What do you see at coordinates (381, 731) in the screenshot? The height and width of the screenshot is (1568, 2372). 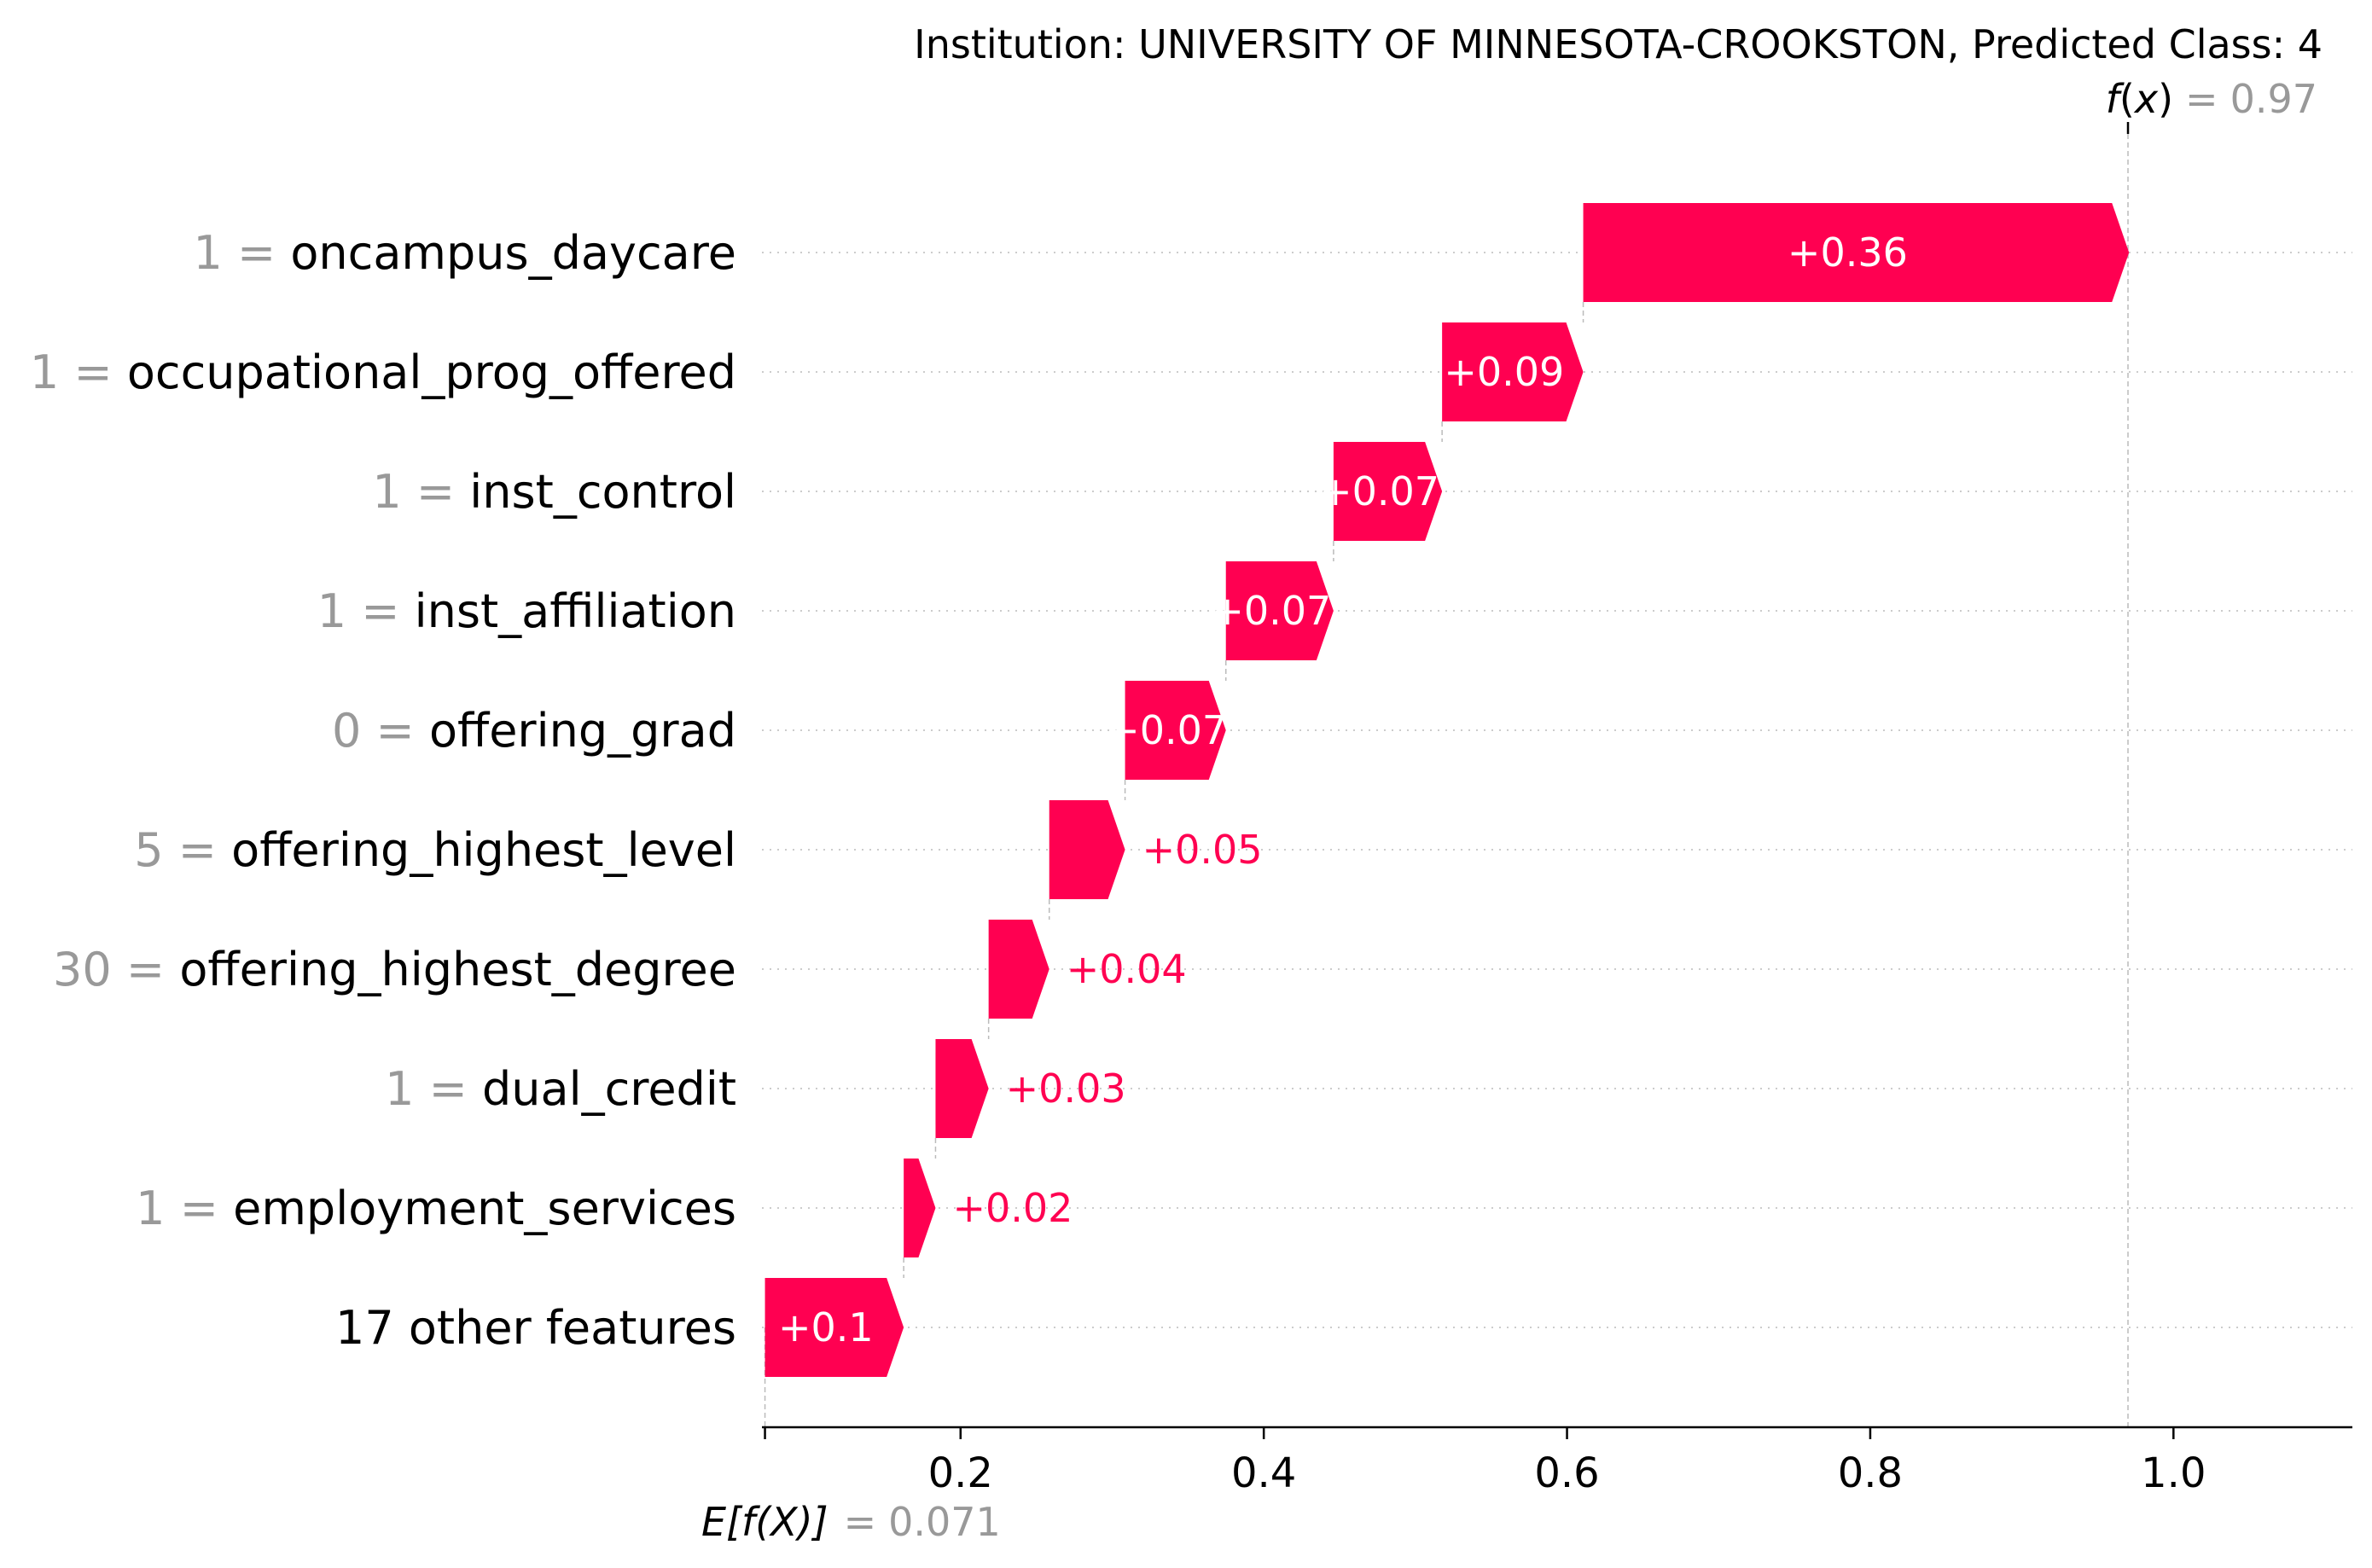 I see `feature-value: 0 =` at bounding box center [381, 731].